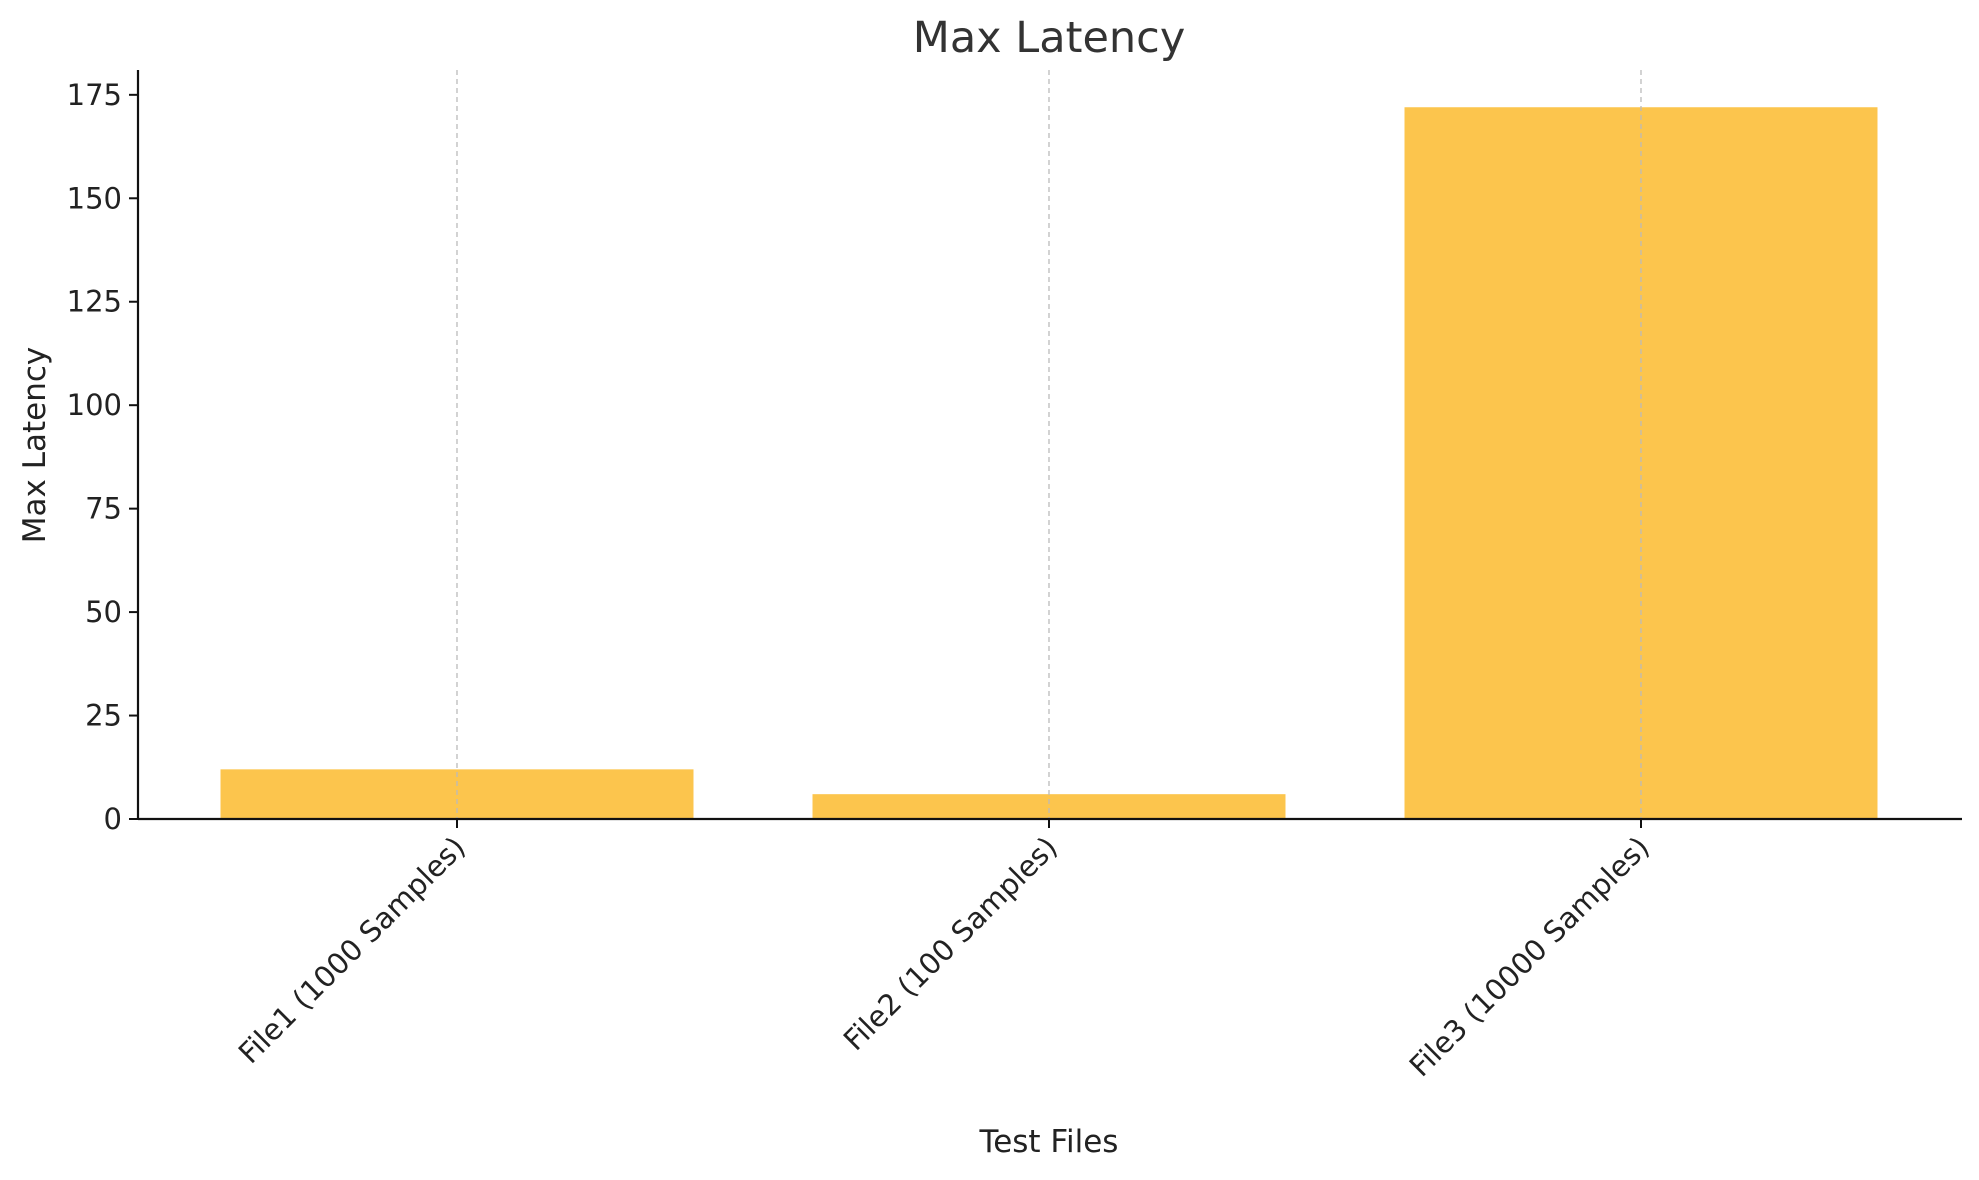 The width and height of the screenshot is (1979, 1180). What do you see at coordinates (94, 302) in the screenshot?
I see `y-tick-label: 125` at bounding box center [94, 302].